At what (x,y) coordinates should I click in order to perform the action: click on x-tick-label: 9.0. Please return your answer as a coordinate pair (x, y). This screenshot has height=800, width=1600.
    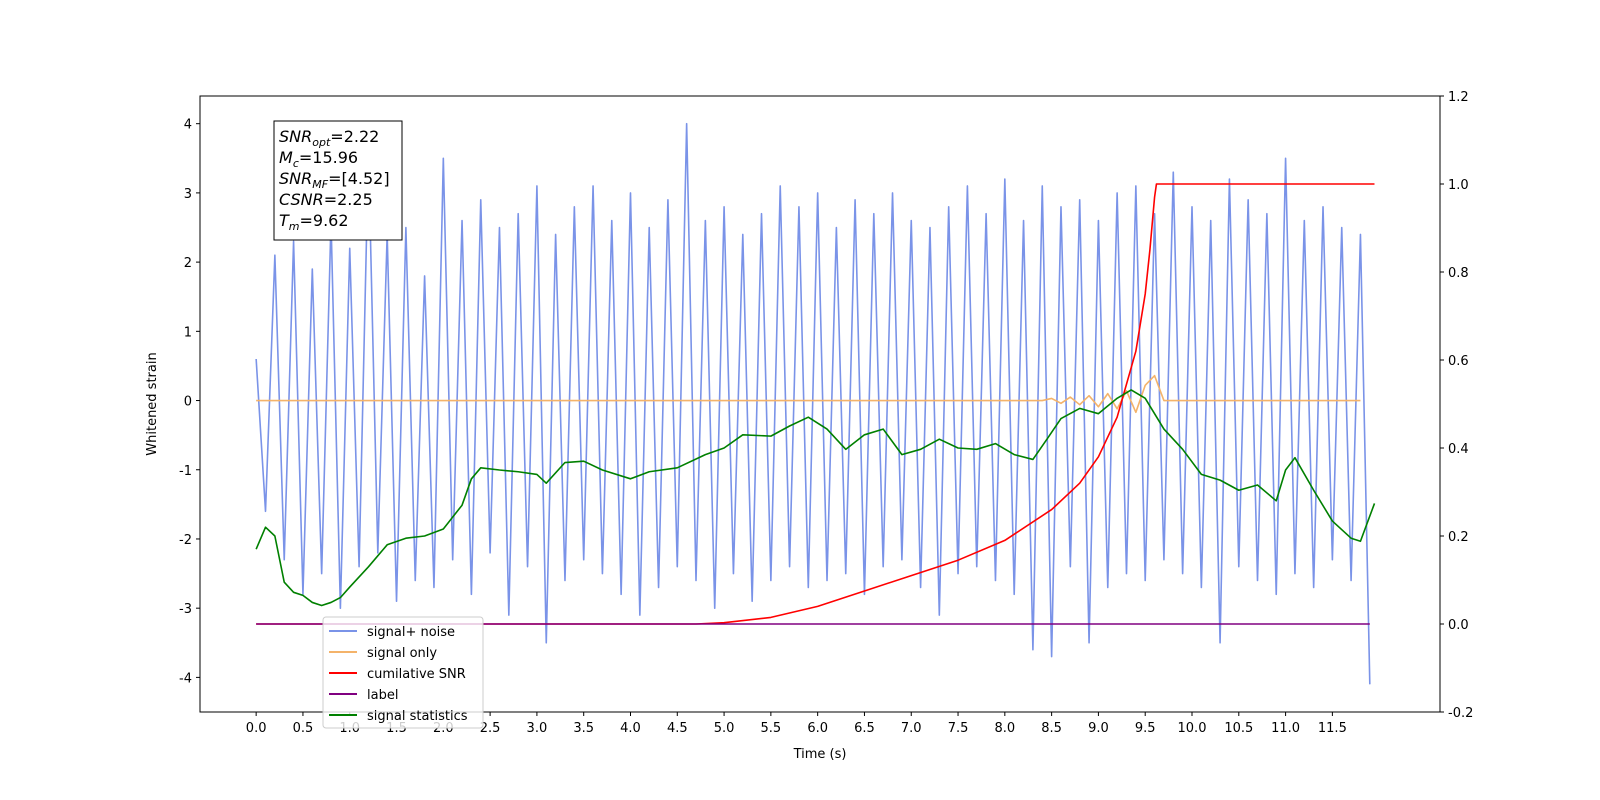
    Looking at the image, I should click on (1098, 728).